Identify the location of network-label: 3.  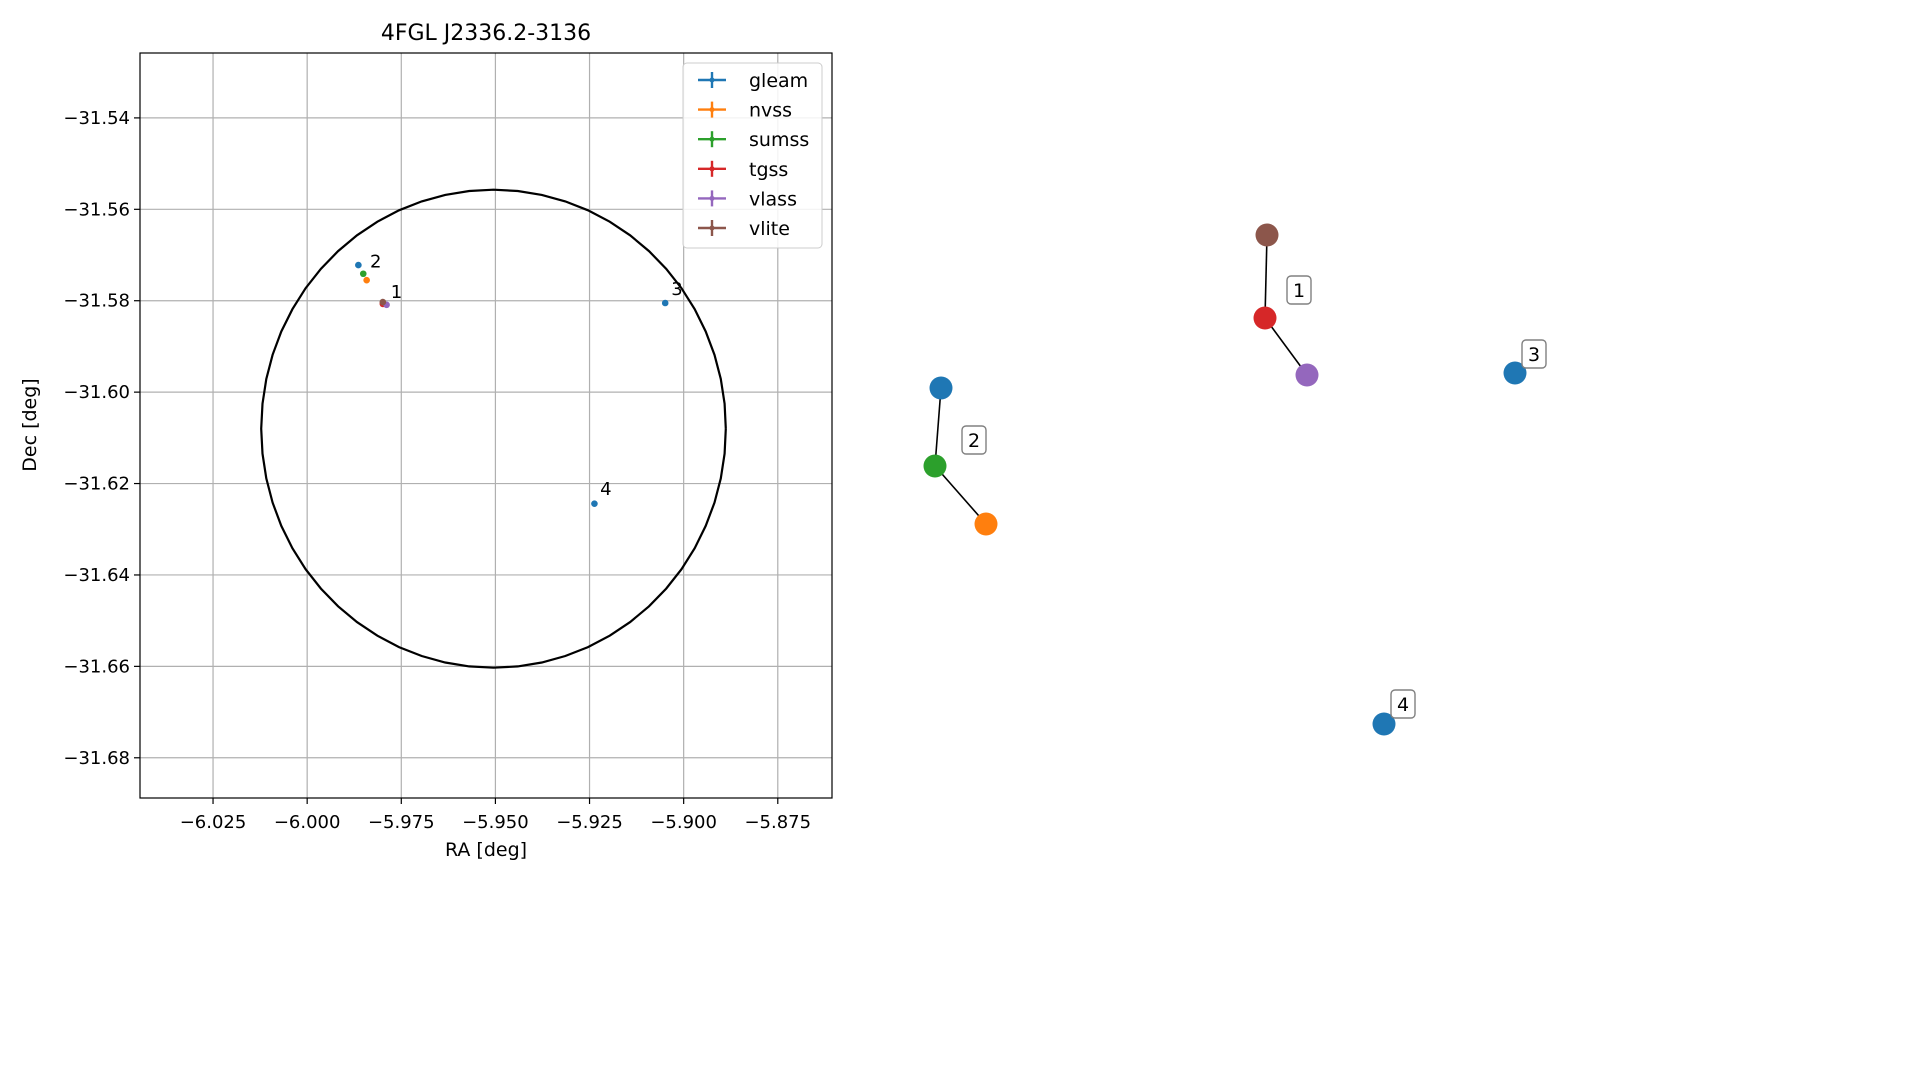
(1534, 354).